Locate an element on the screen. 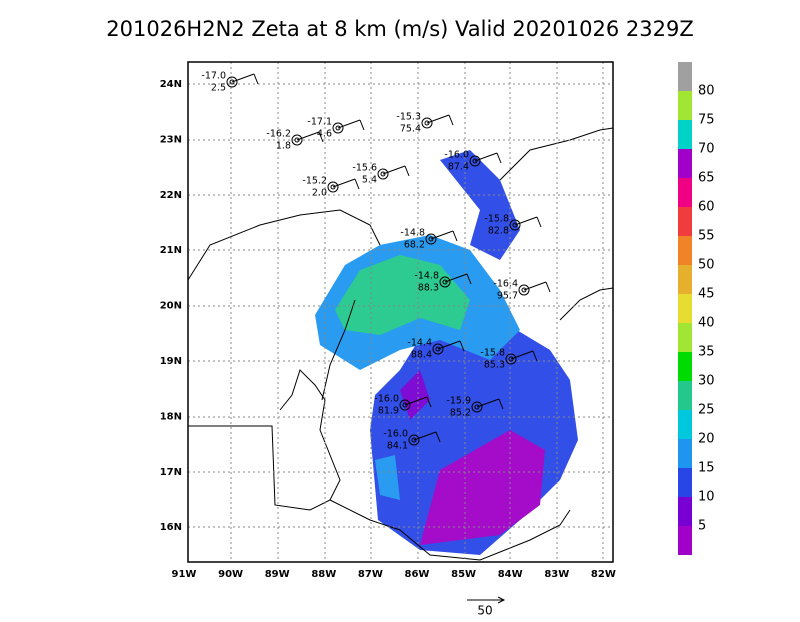  station-temp: -17.0 is located at coordinates (213, 76).